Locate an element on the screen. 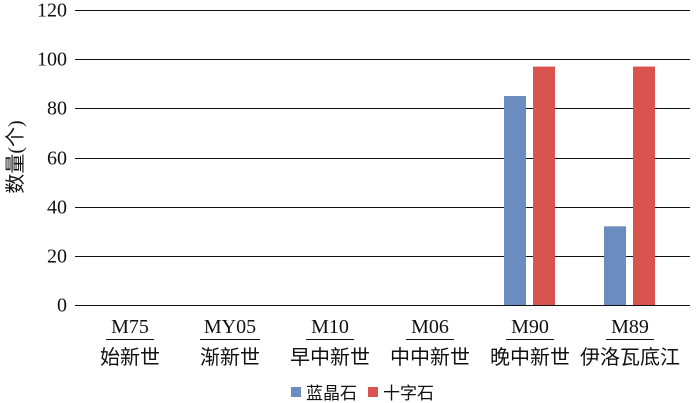  legend-label: 蓝晶石 is located at coordinates (331, 393).